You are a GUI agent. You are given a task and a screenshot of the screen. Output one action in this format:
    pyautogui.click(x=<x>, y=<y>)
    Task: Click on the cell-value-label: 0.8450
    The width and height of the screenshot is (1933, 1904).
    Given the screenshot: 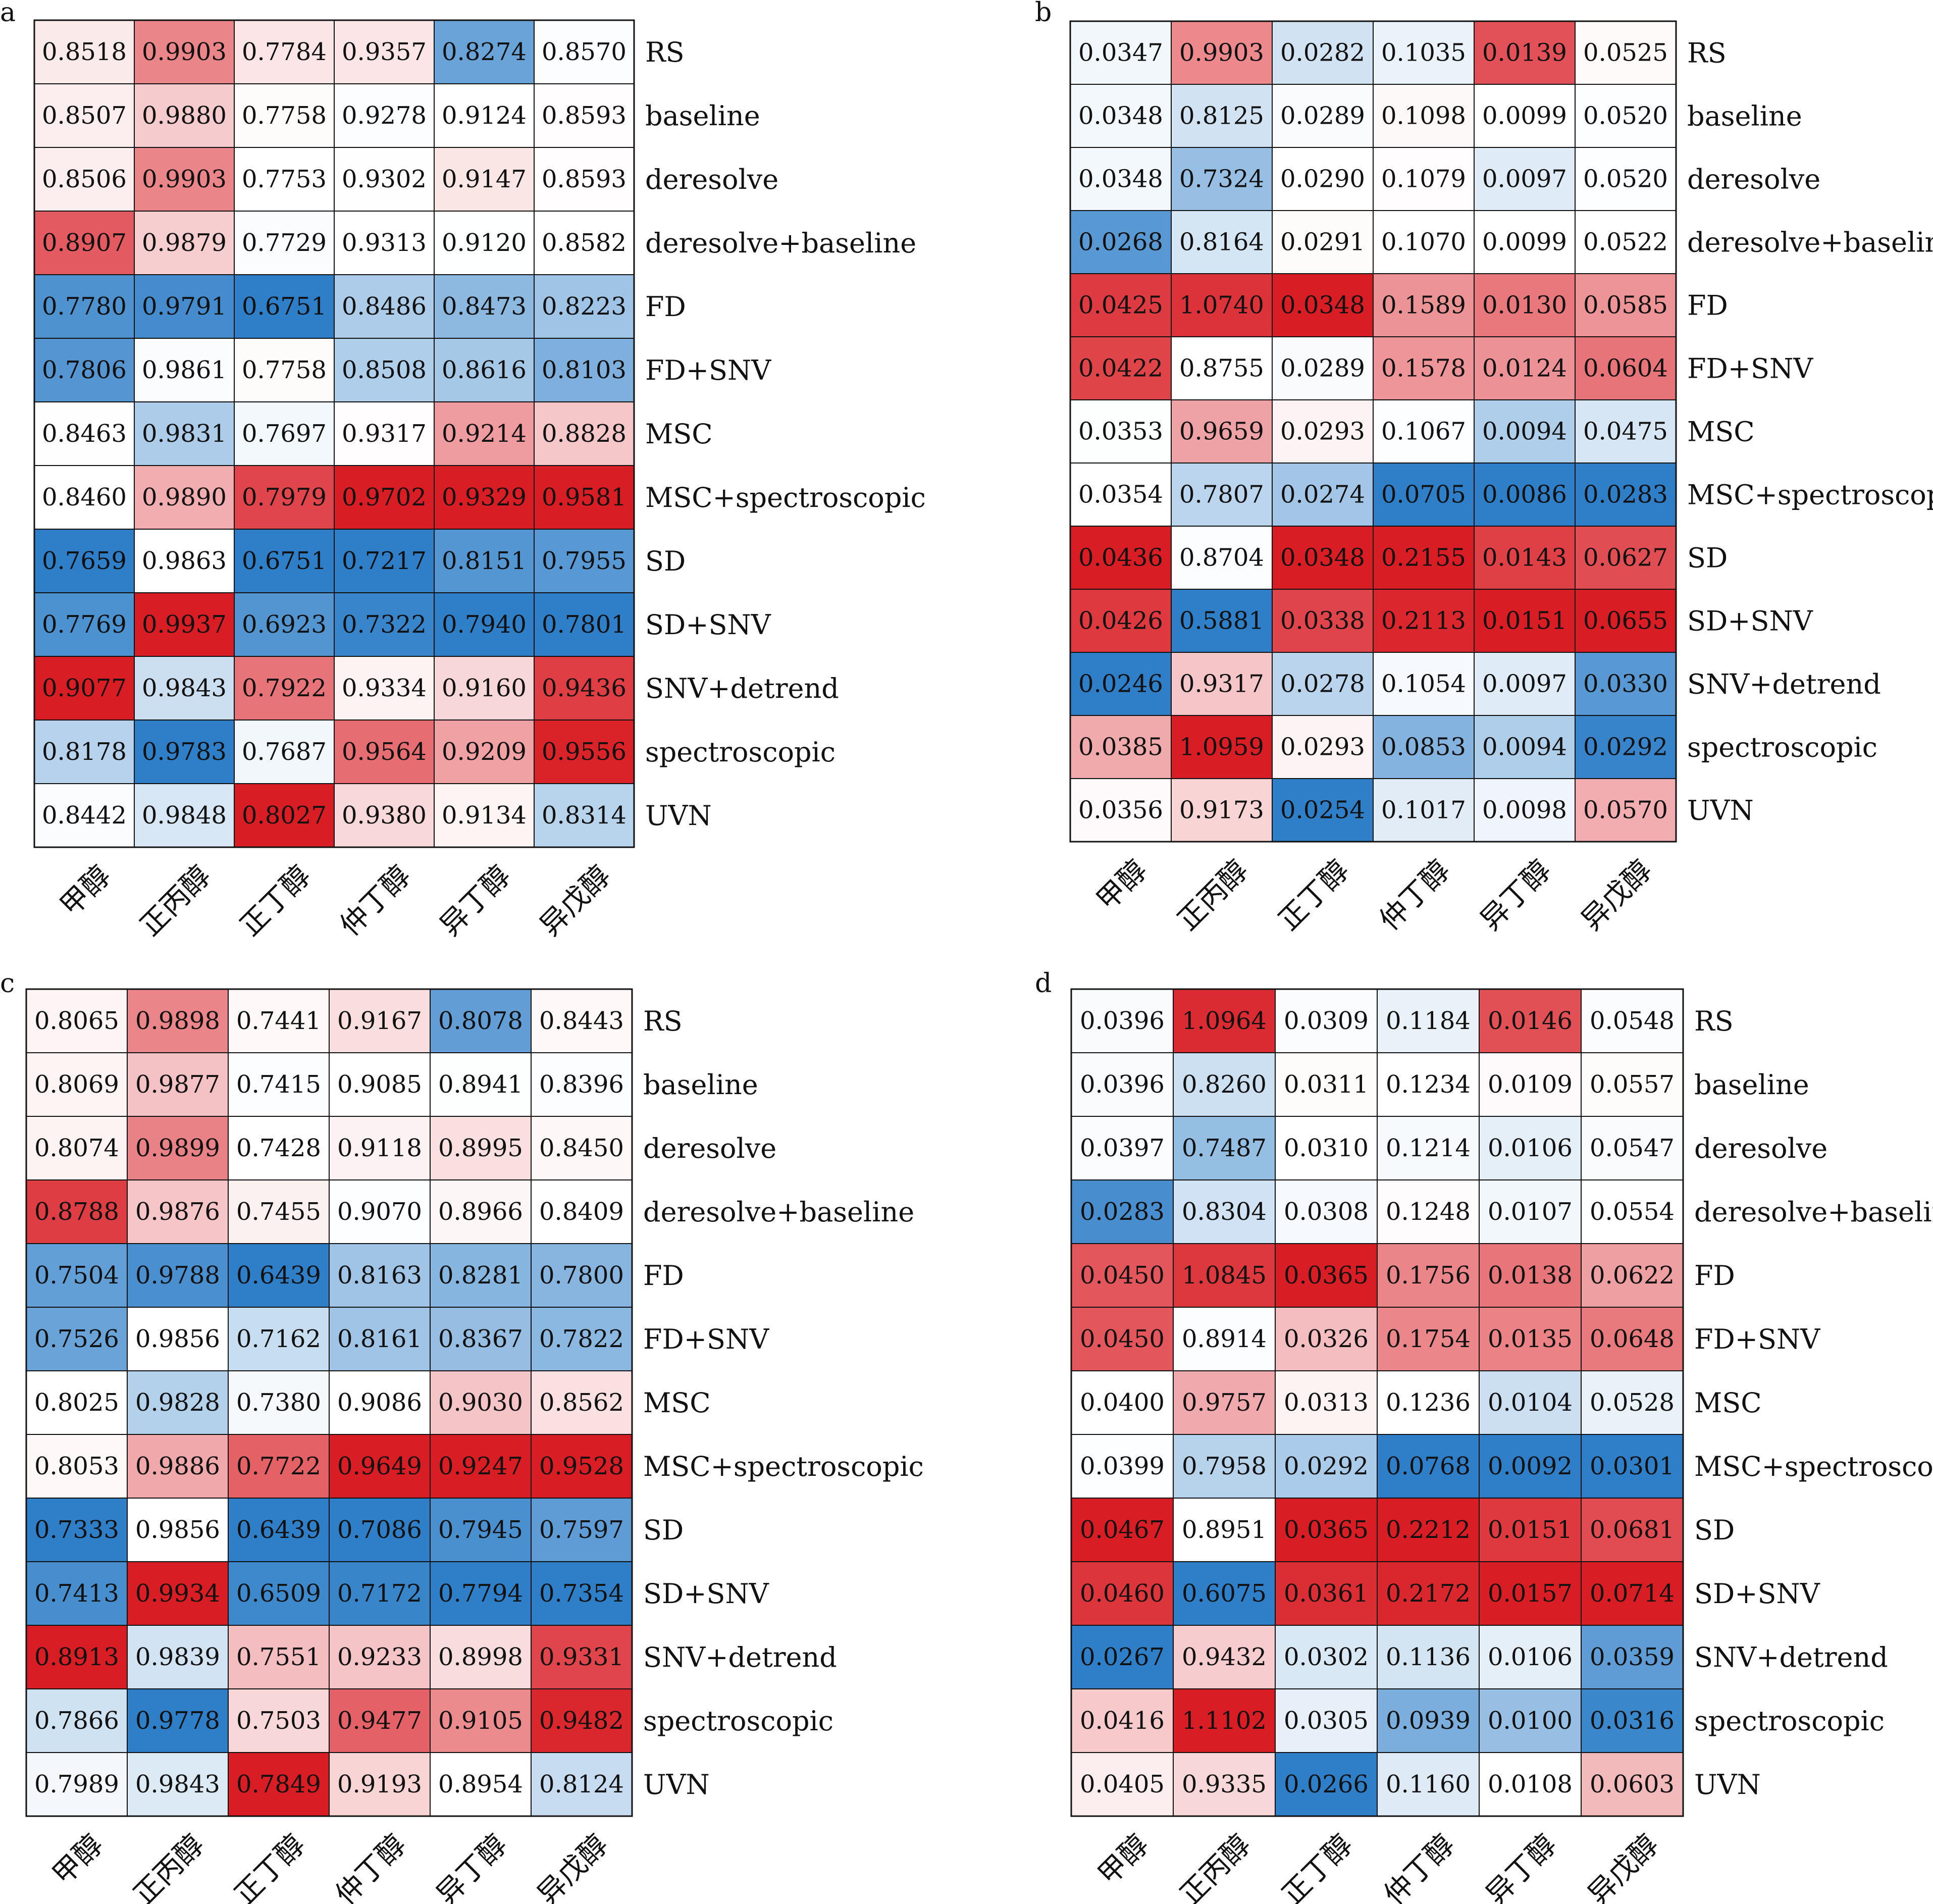 What is the action you would take?
    pyautogui.click(x=581, y=1148)
    